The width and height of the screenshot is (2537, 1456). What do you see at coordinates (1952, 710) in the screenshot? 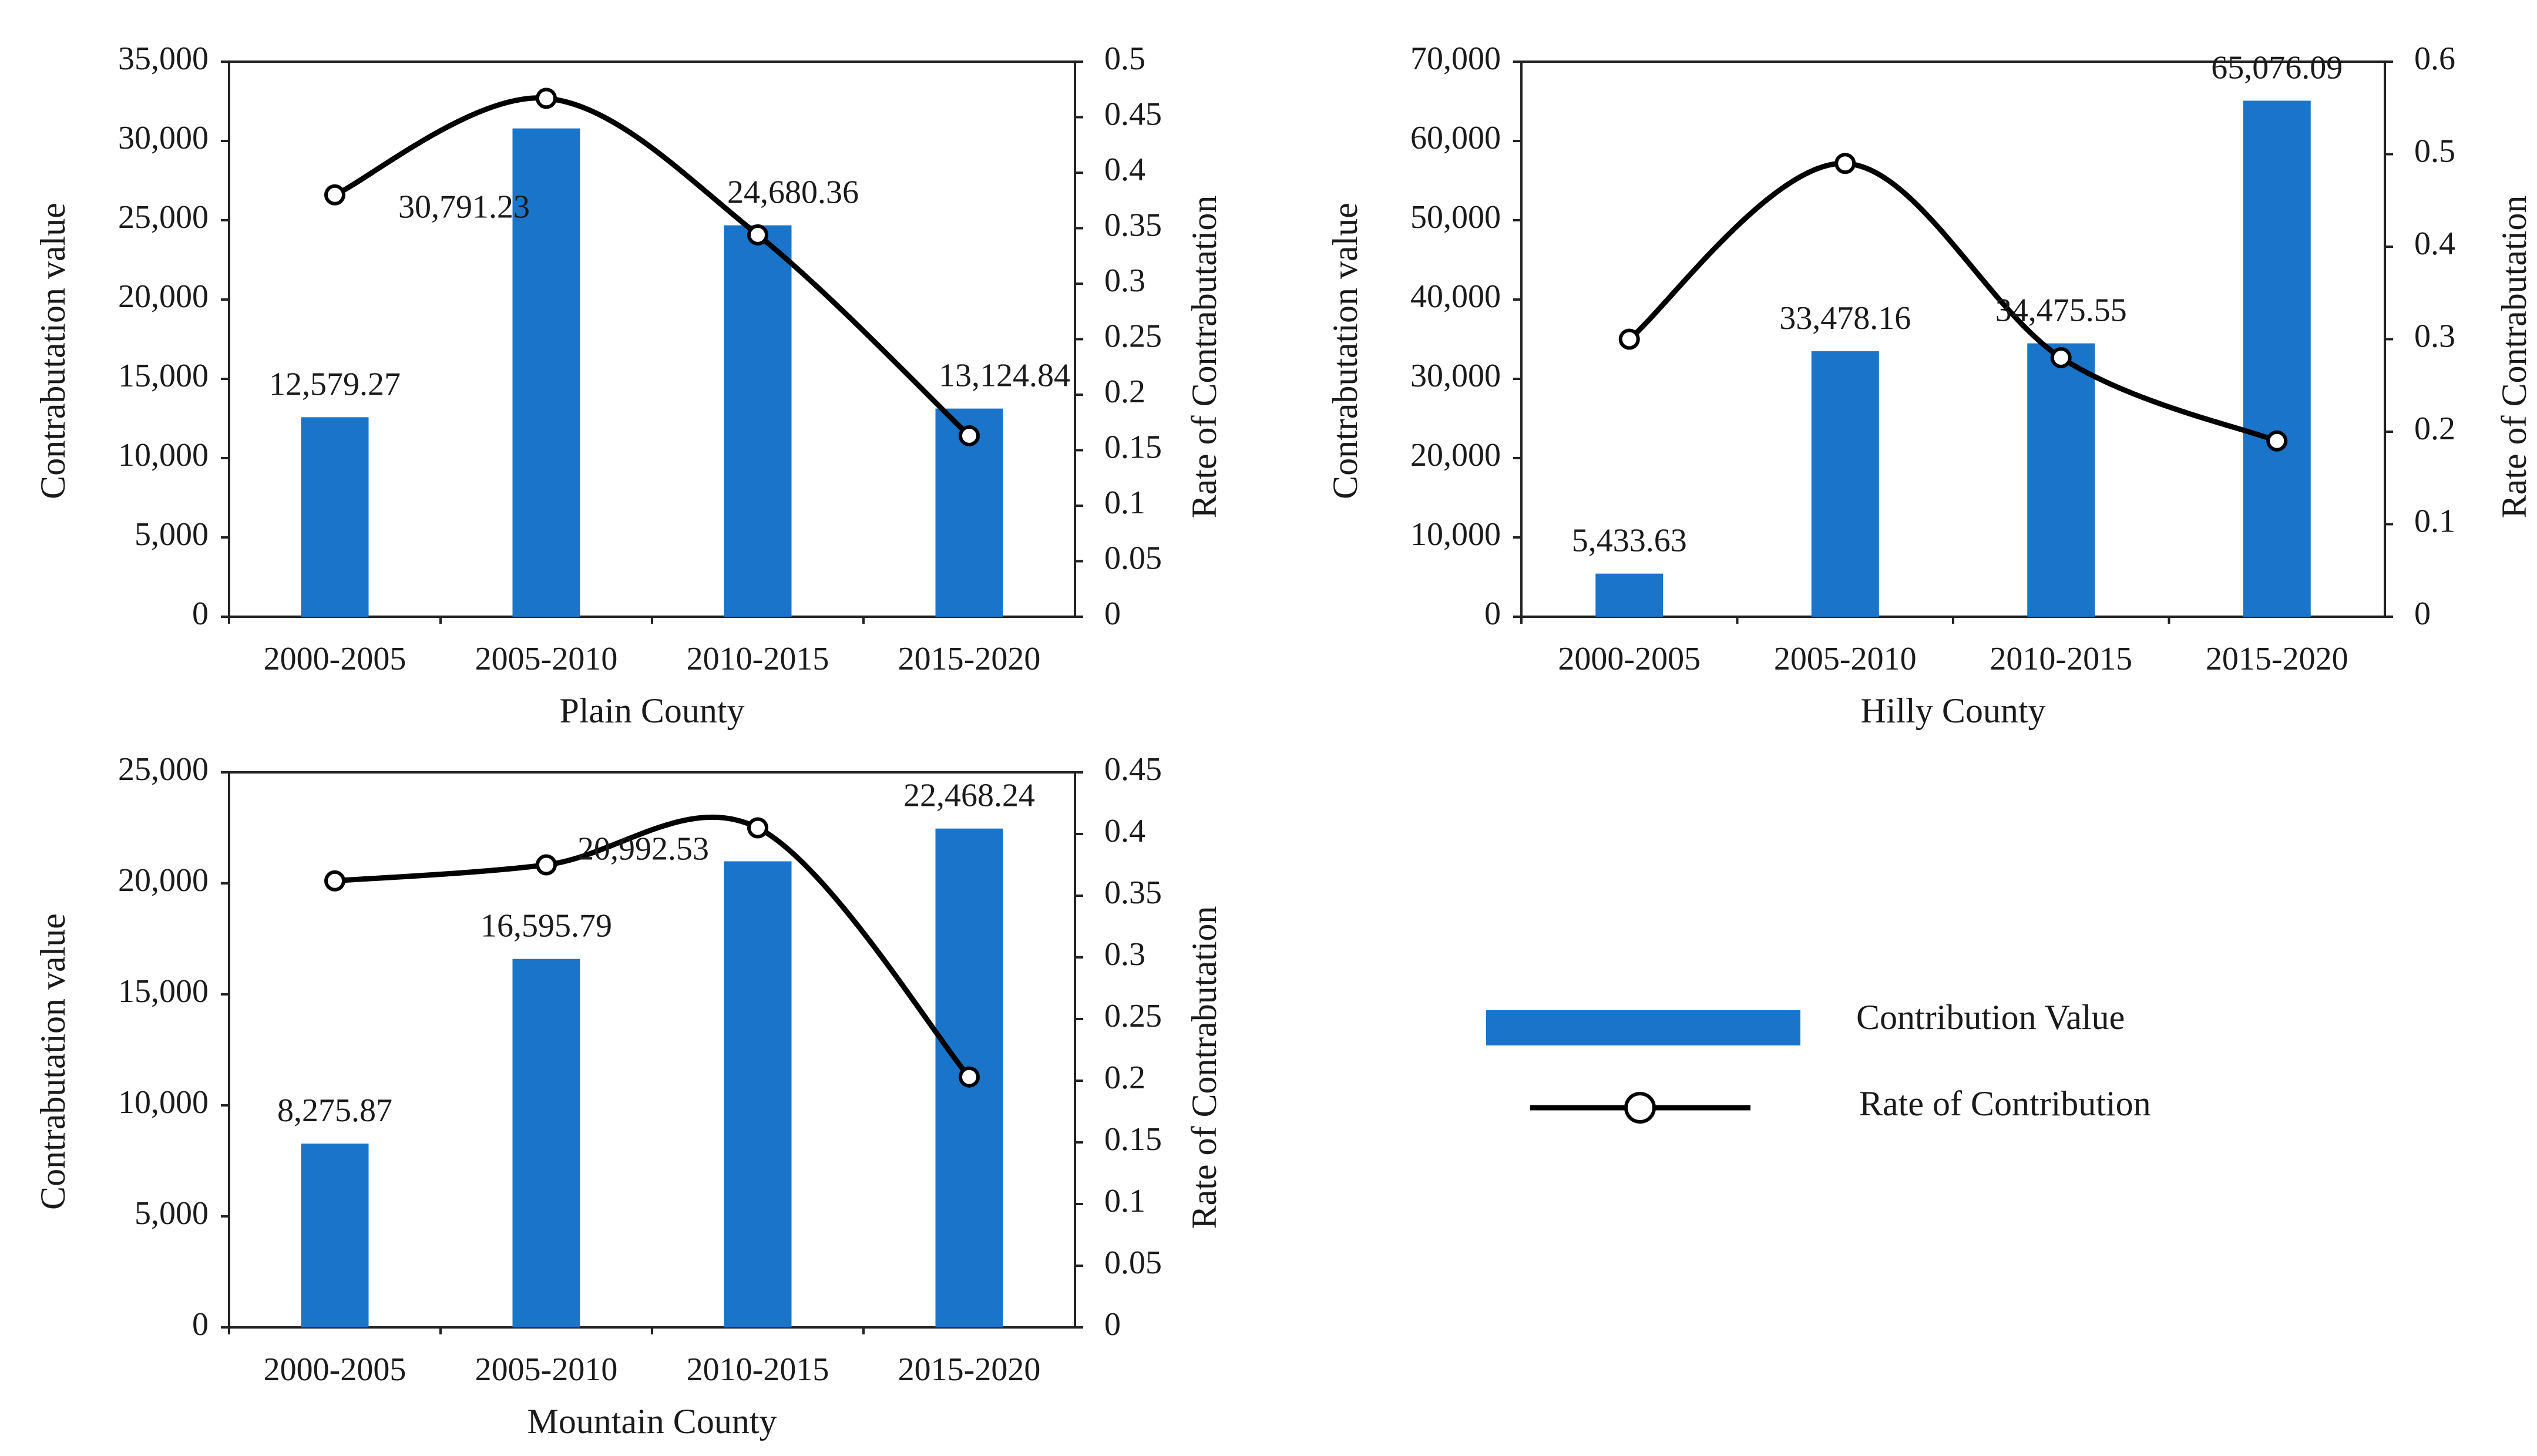
I see `chart-title: Hilly County` at bounding box center [1952, 710].